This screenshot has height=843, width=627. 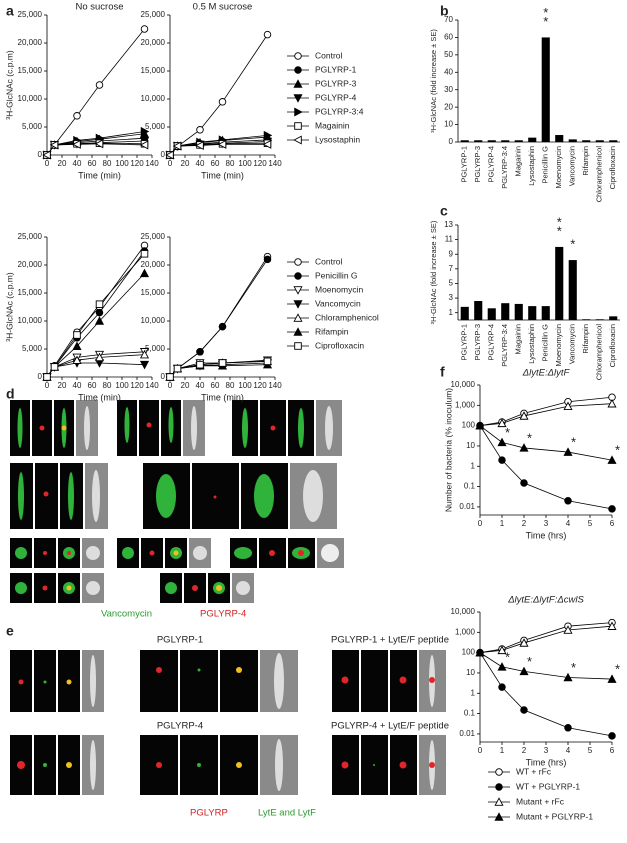 What do you see at coordinates (548, 786) in the screenshot?
I see `legend-label: WT + PGLYRP-1` at bounding box center [548, 786].